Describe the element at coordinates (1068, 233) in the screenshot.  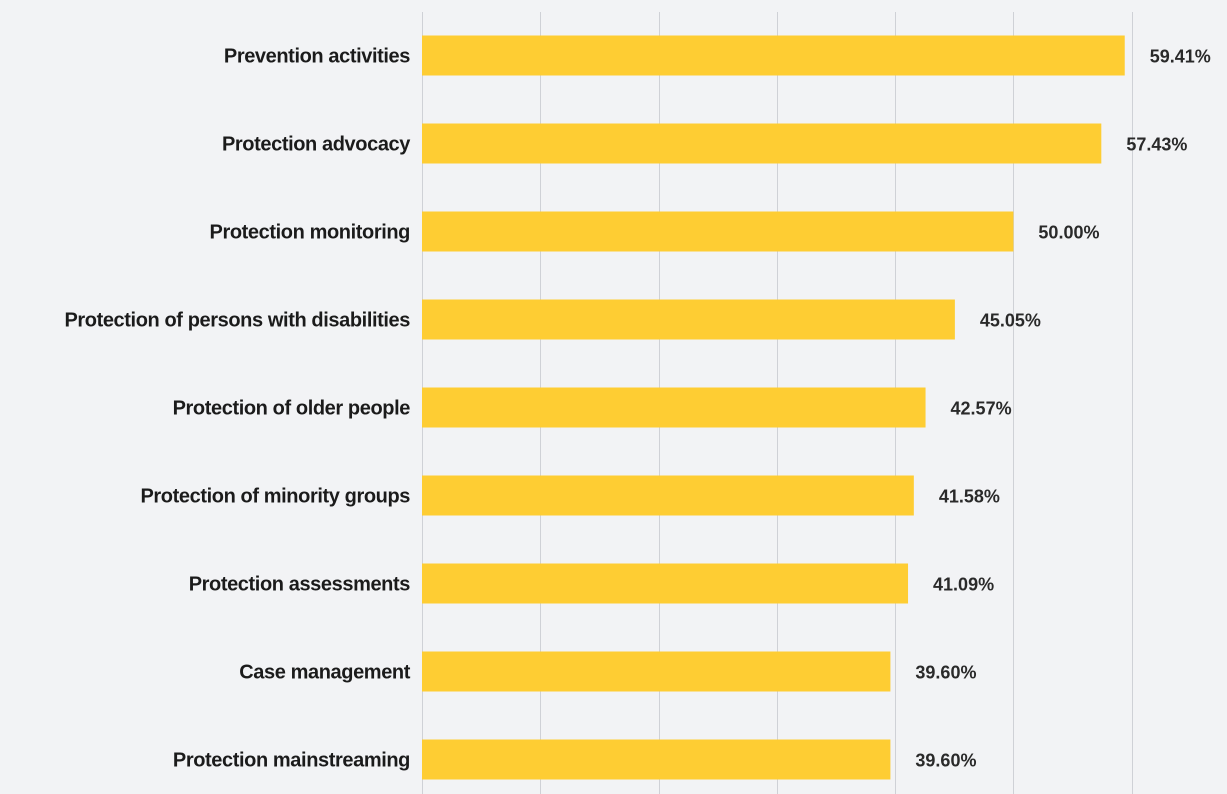
I see `value-label: 50.00%` at that location.